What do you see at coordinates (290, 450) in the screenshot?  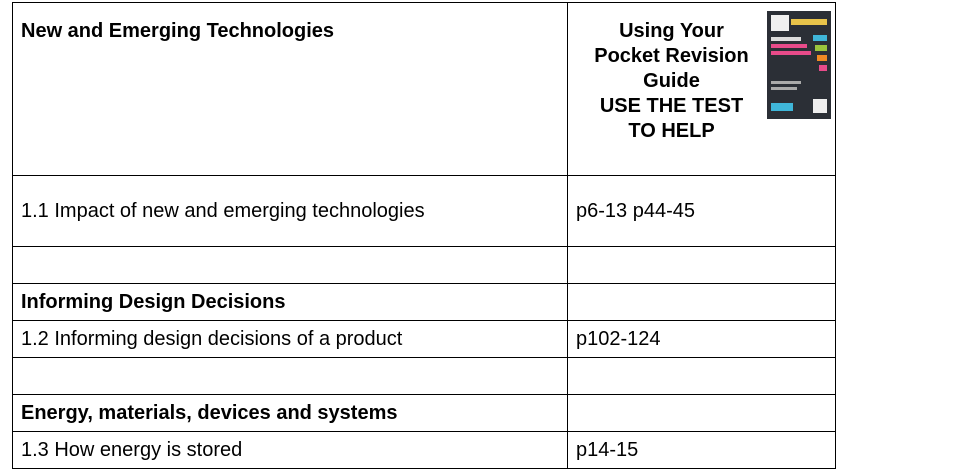 I see `cell: 1.3 How energy is stored` at bounding box center [290, 450].